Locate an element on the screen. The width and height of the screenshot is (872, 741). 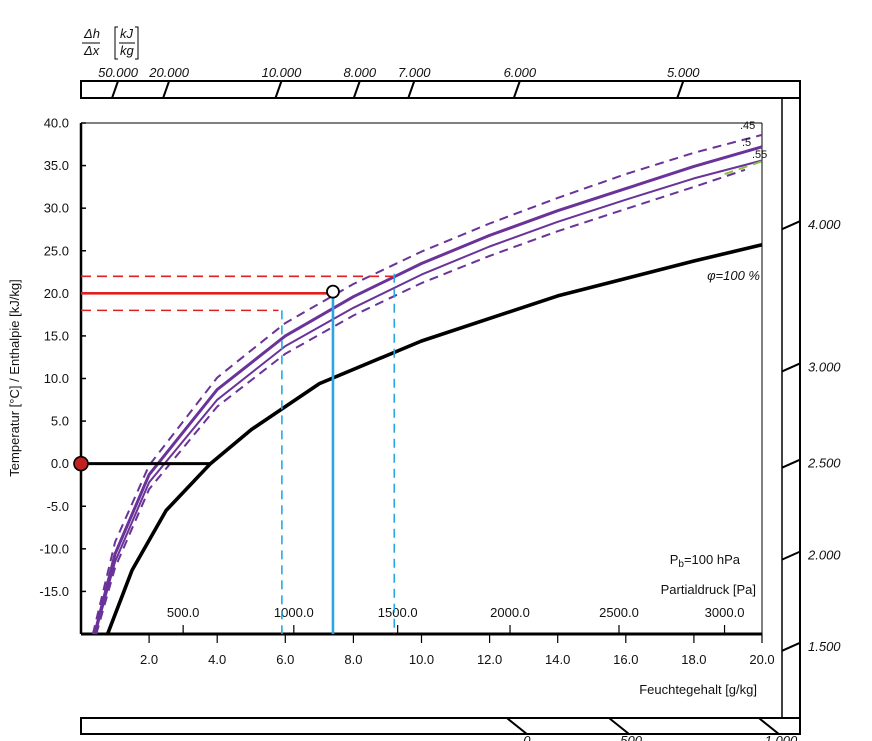
unit-bracket-left is located at coordinates (116, 43).